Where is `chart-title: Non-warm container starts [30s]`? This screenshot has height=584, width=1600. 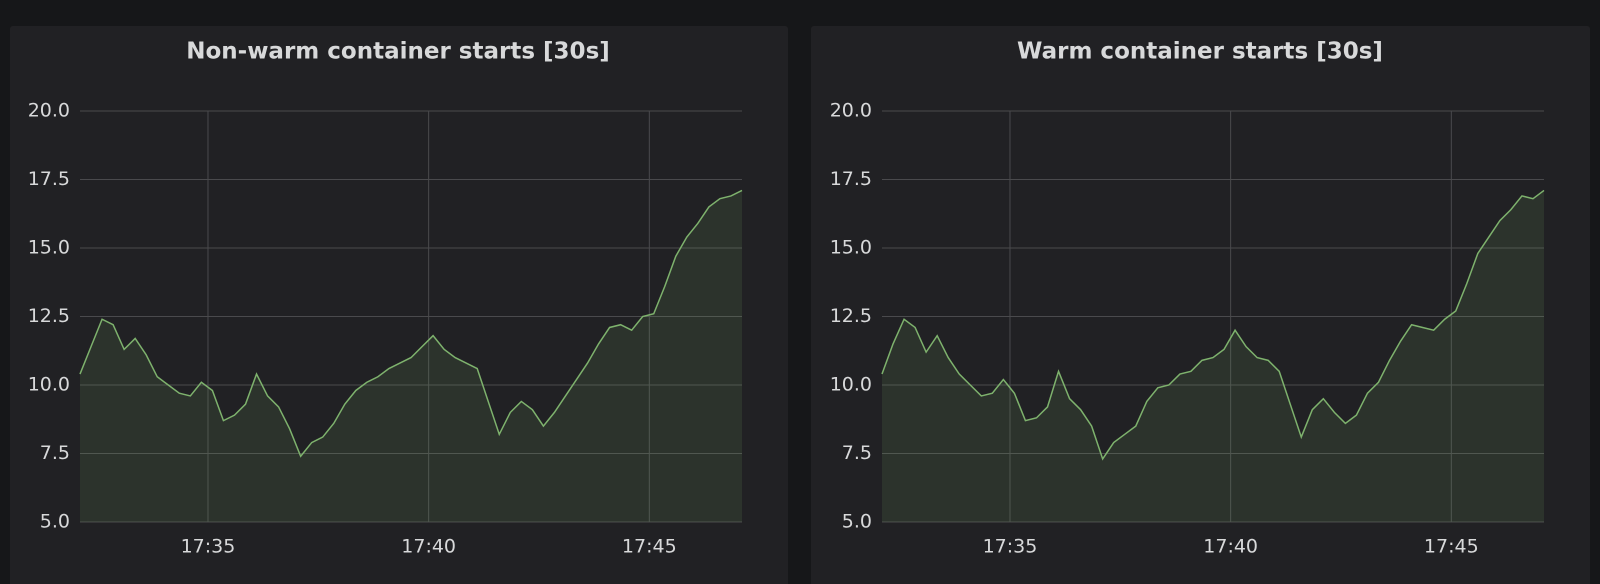
chart-title: Non-warm container starts [30s] is located at coordinates (398, 52).